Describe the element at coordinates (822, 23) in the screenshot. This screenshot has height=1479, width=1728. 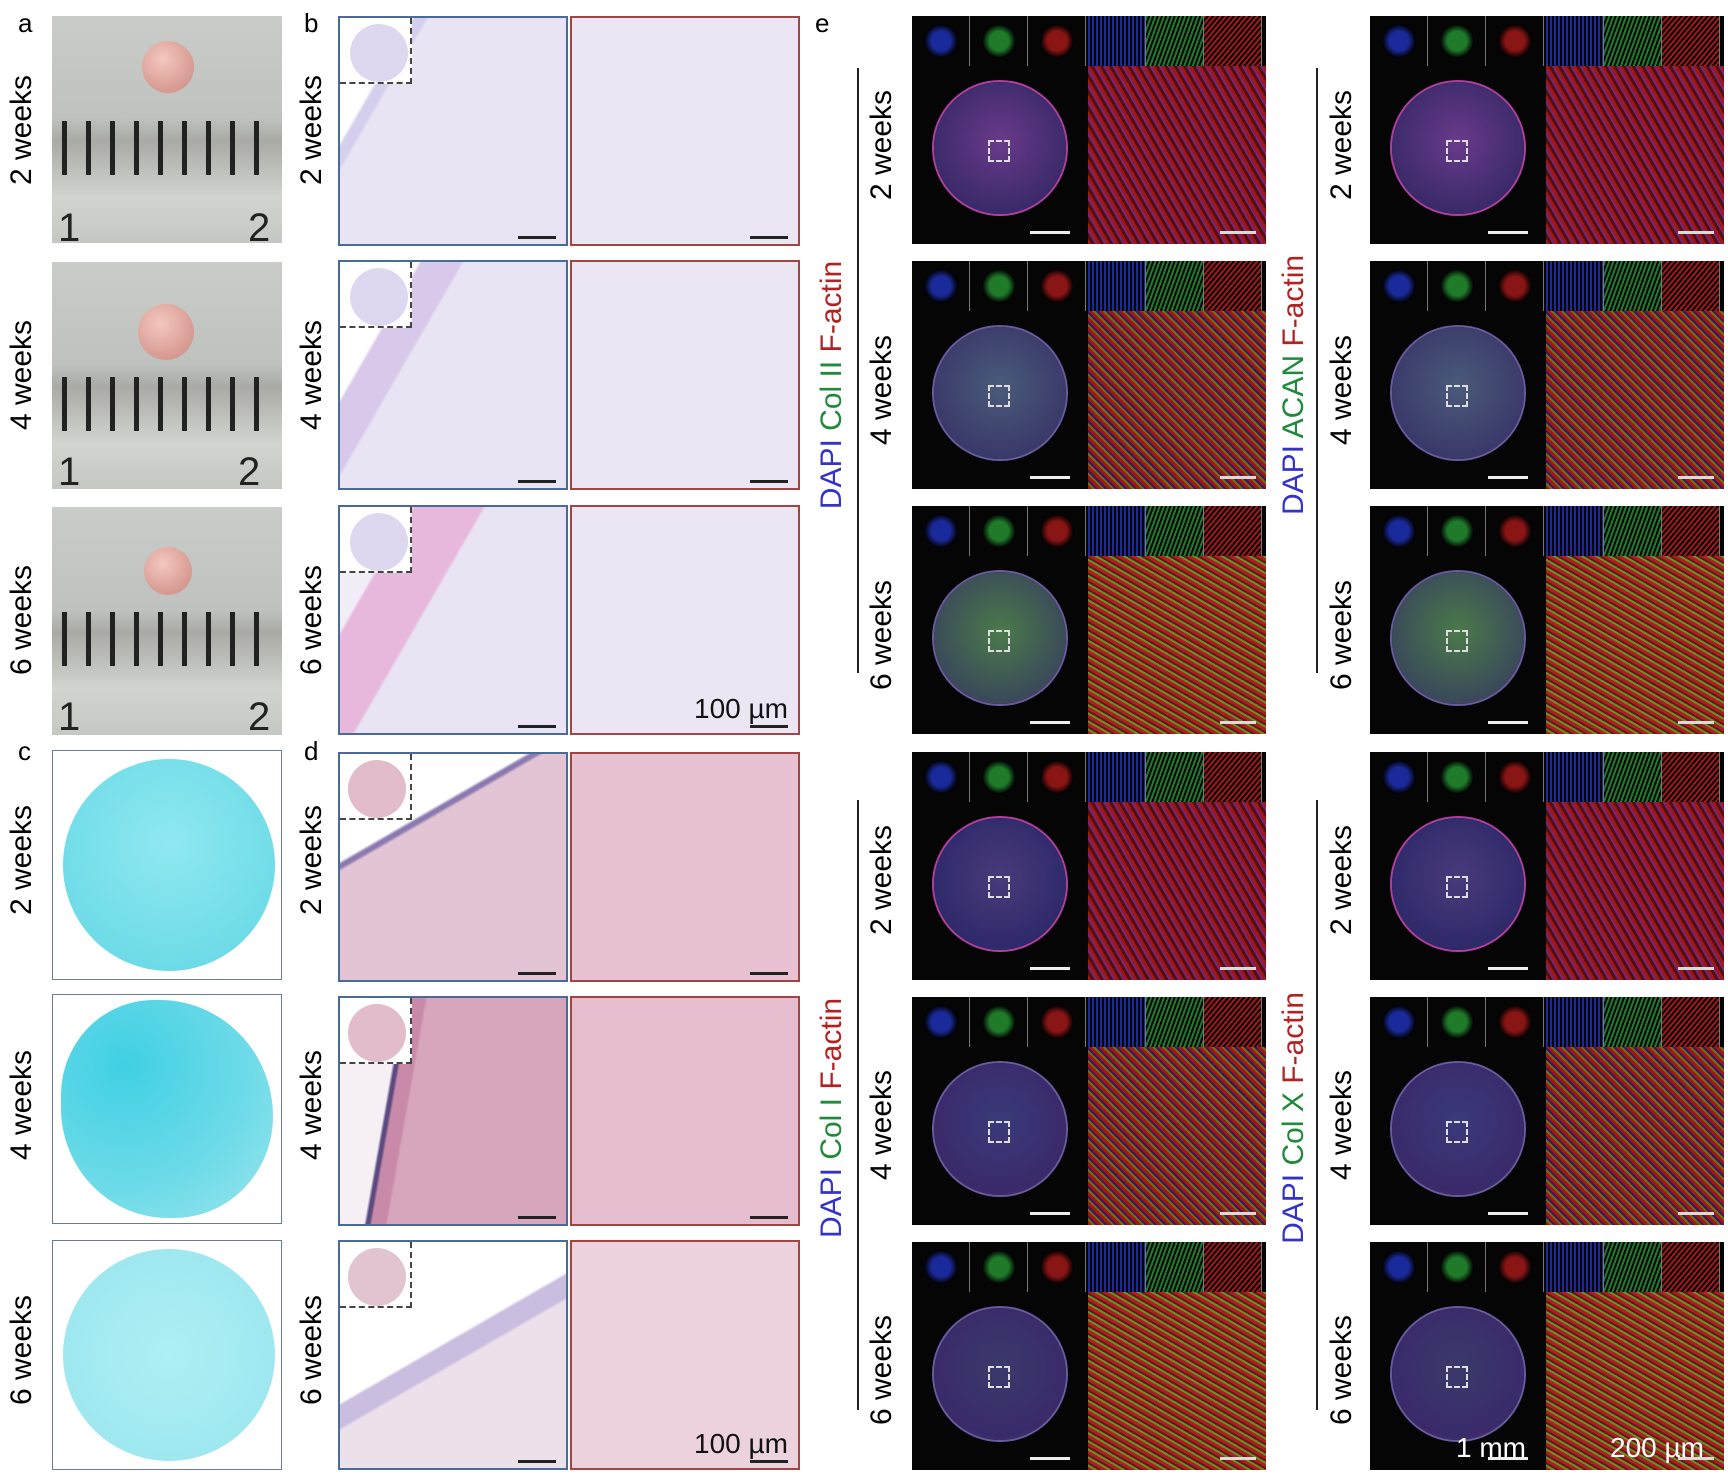
I see `panel-label-e: e` at that location.